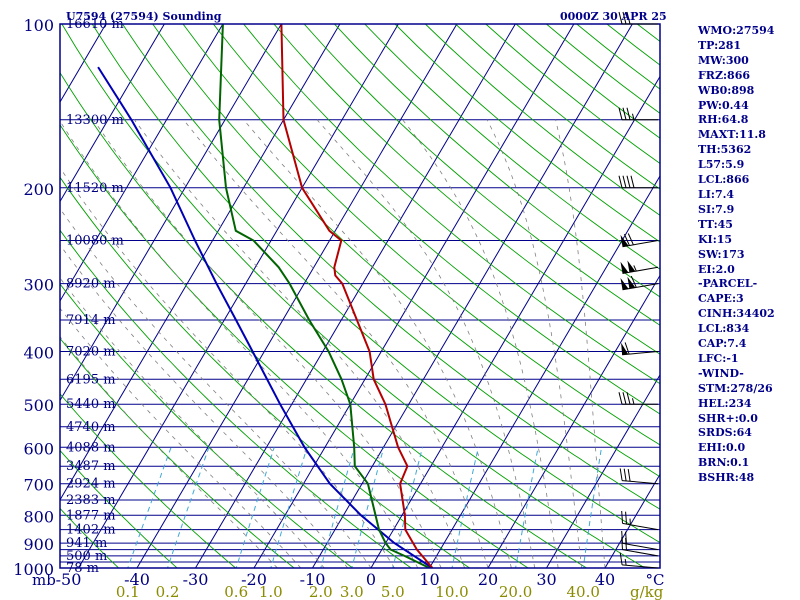 The width and height of the screenshot is (800, 600). I want to click on temperature-tick-label: 40, so click(605, 579).